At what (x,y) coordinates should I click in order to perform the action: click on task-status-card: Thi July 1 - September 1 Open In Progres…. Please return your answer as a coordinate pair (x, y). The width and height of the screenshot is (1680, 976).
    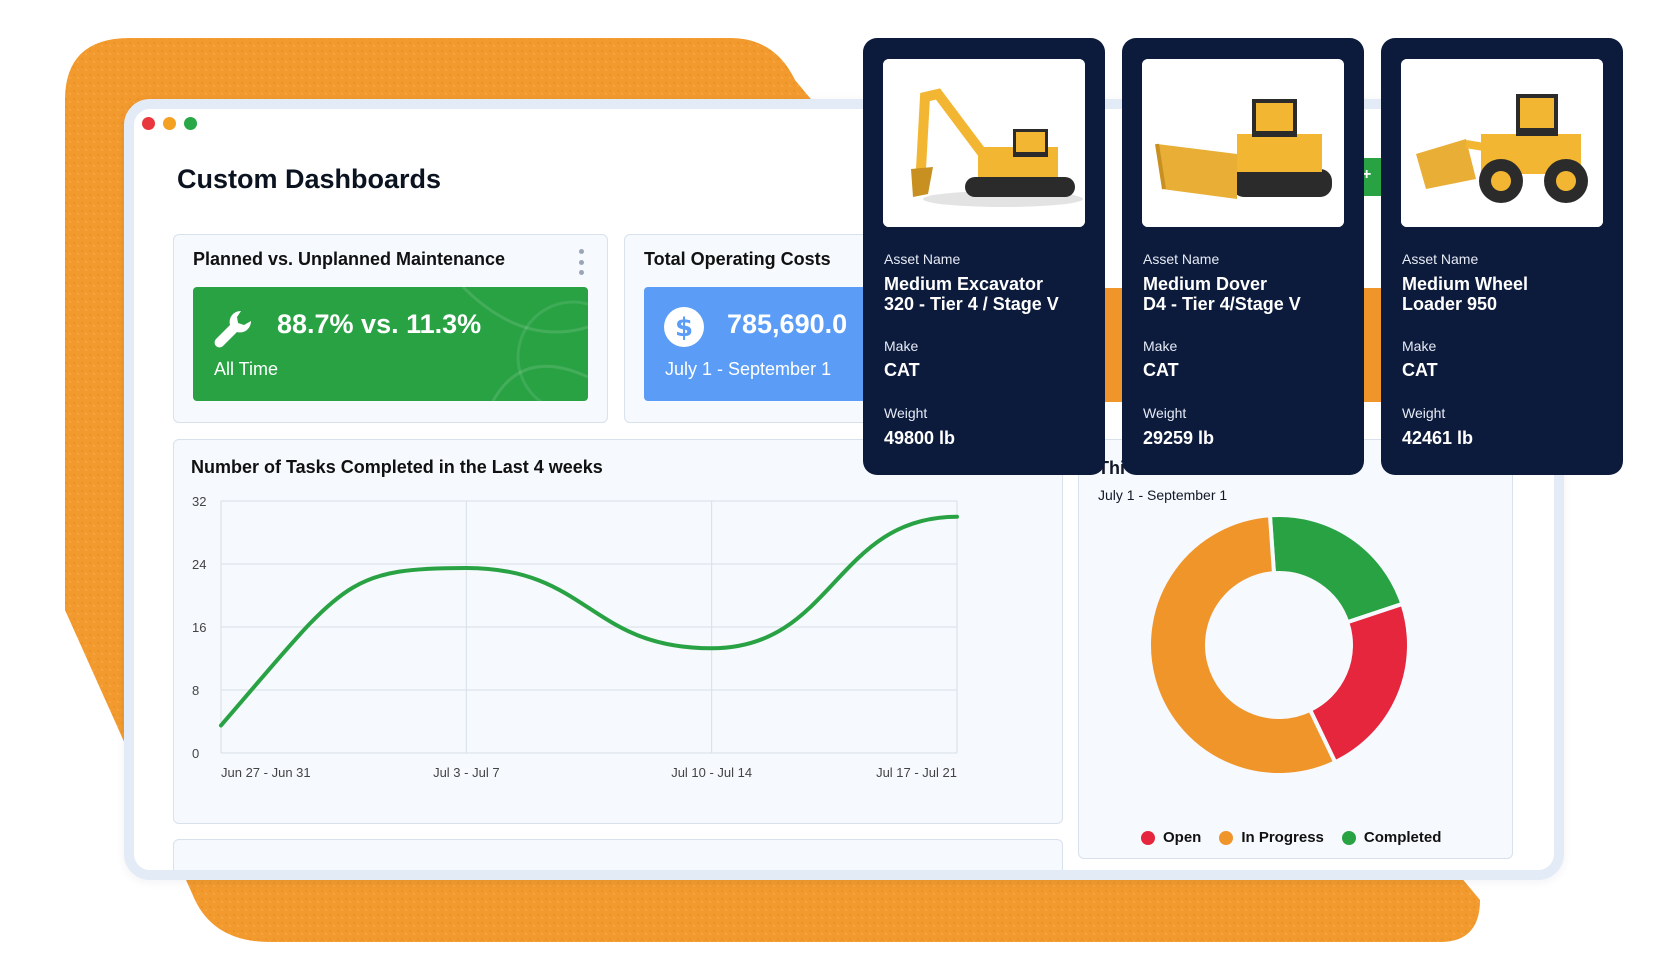
    Looking at the image, I should click on (1295, 649).